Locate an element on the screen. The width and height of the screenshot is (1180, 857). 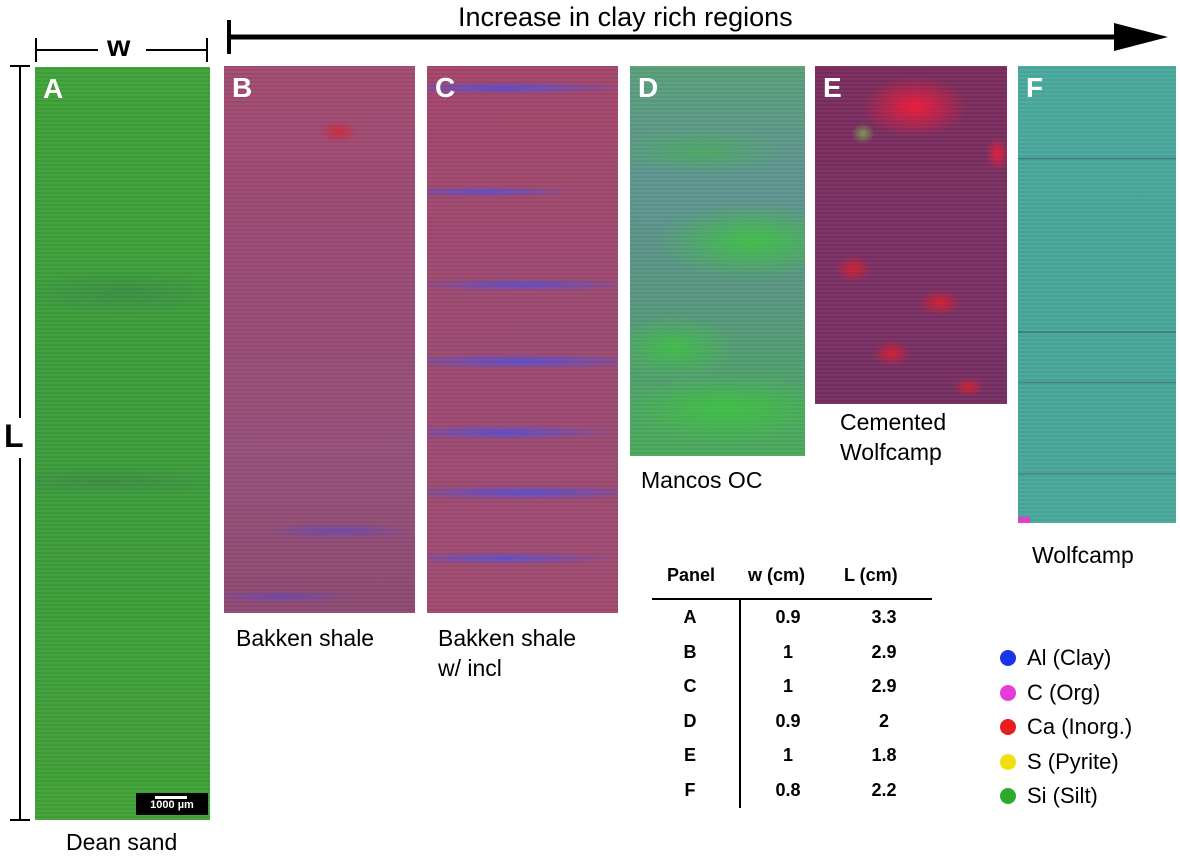
legend-item: Al (Clay) is located at coordinates (1055, 658).